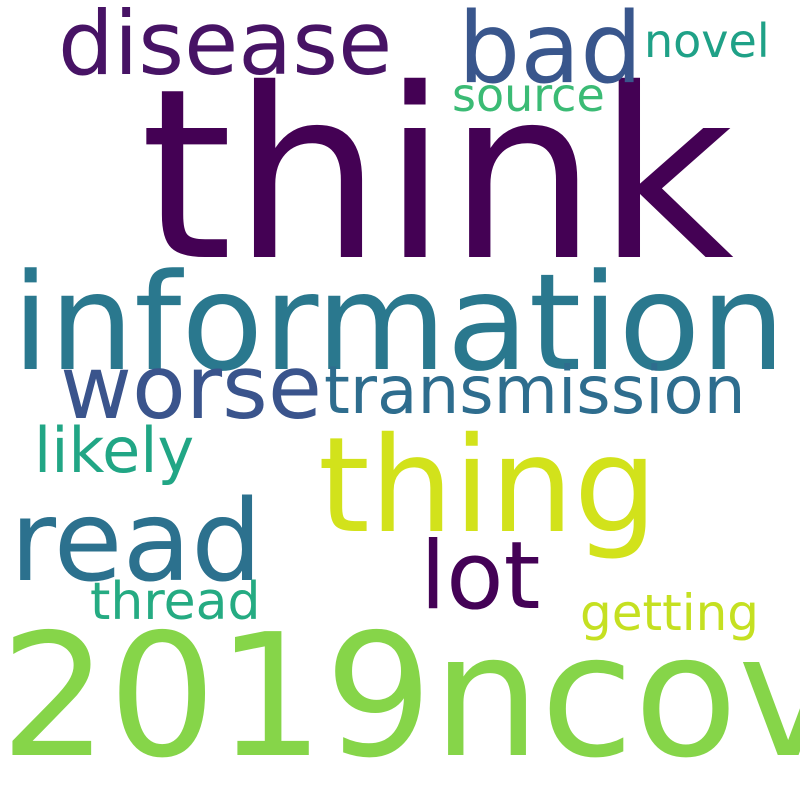 The width and height of the screenshot is (800, 800). I want to click on word-worse: worse, so click(191, 387).